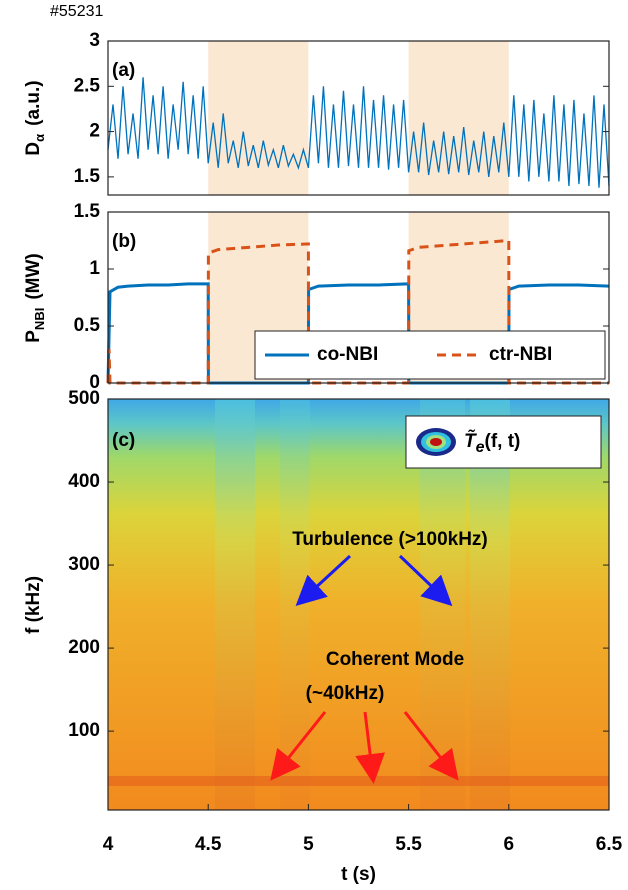 This screenshot has width=628, height=890. What do you see at coordinates (94, 382) in the screenshot?
I see `y-tick-label: 0` at bounding box center [94, 382].